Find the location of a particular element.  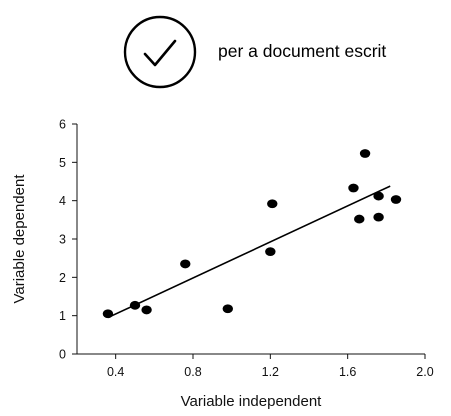

x-axis-title: Variable independent is located at coordinates (252, 401).